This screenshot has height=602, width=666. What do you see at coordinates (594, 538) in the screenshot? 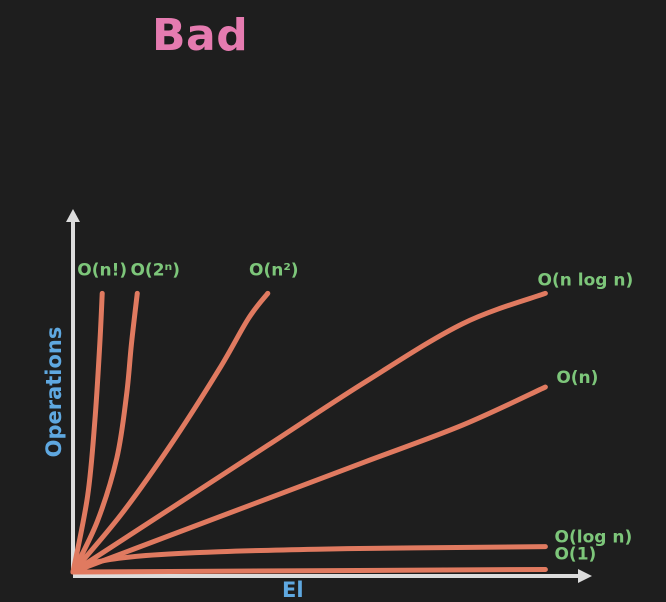
I see `series-label-o-log-n: O(log n)` at bounding box center [594, 538].